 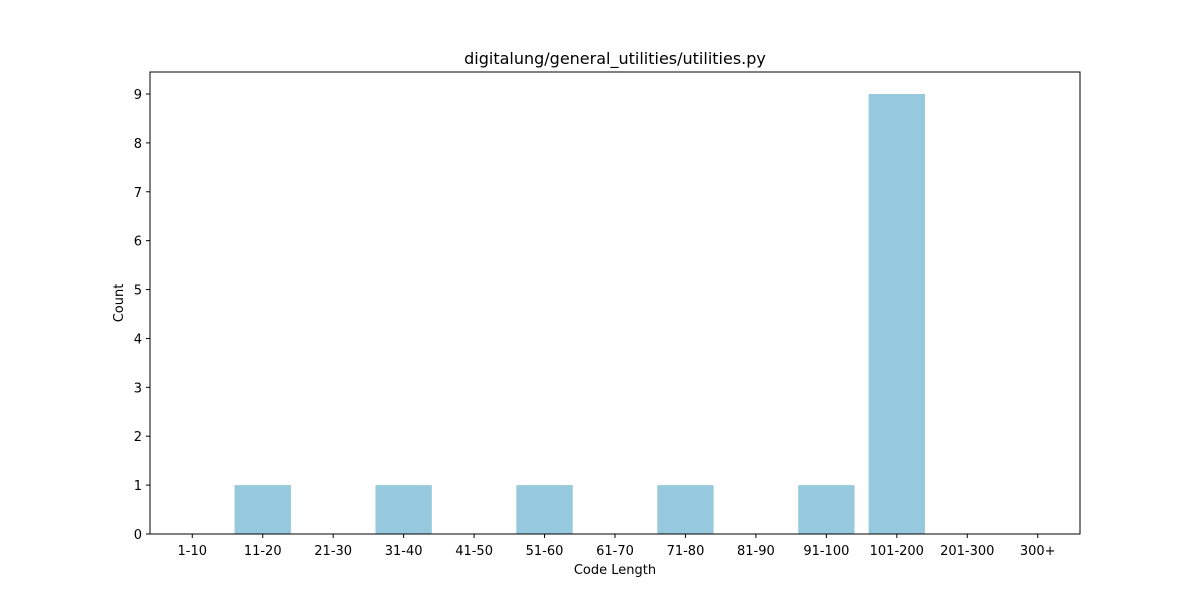 I want to click on y-tick-label: 2, so click(x=138, y=437).